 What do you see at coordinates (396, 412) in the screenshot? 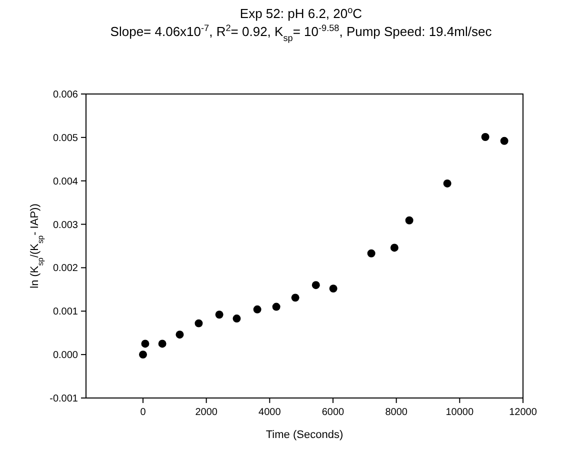
I see `x-tick-label: 8000` at bounding box center [396, 412].